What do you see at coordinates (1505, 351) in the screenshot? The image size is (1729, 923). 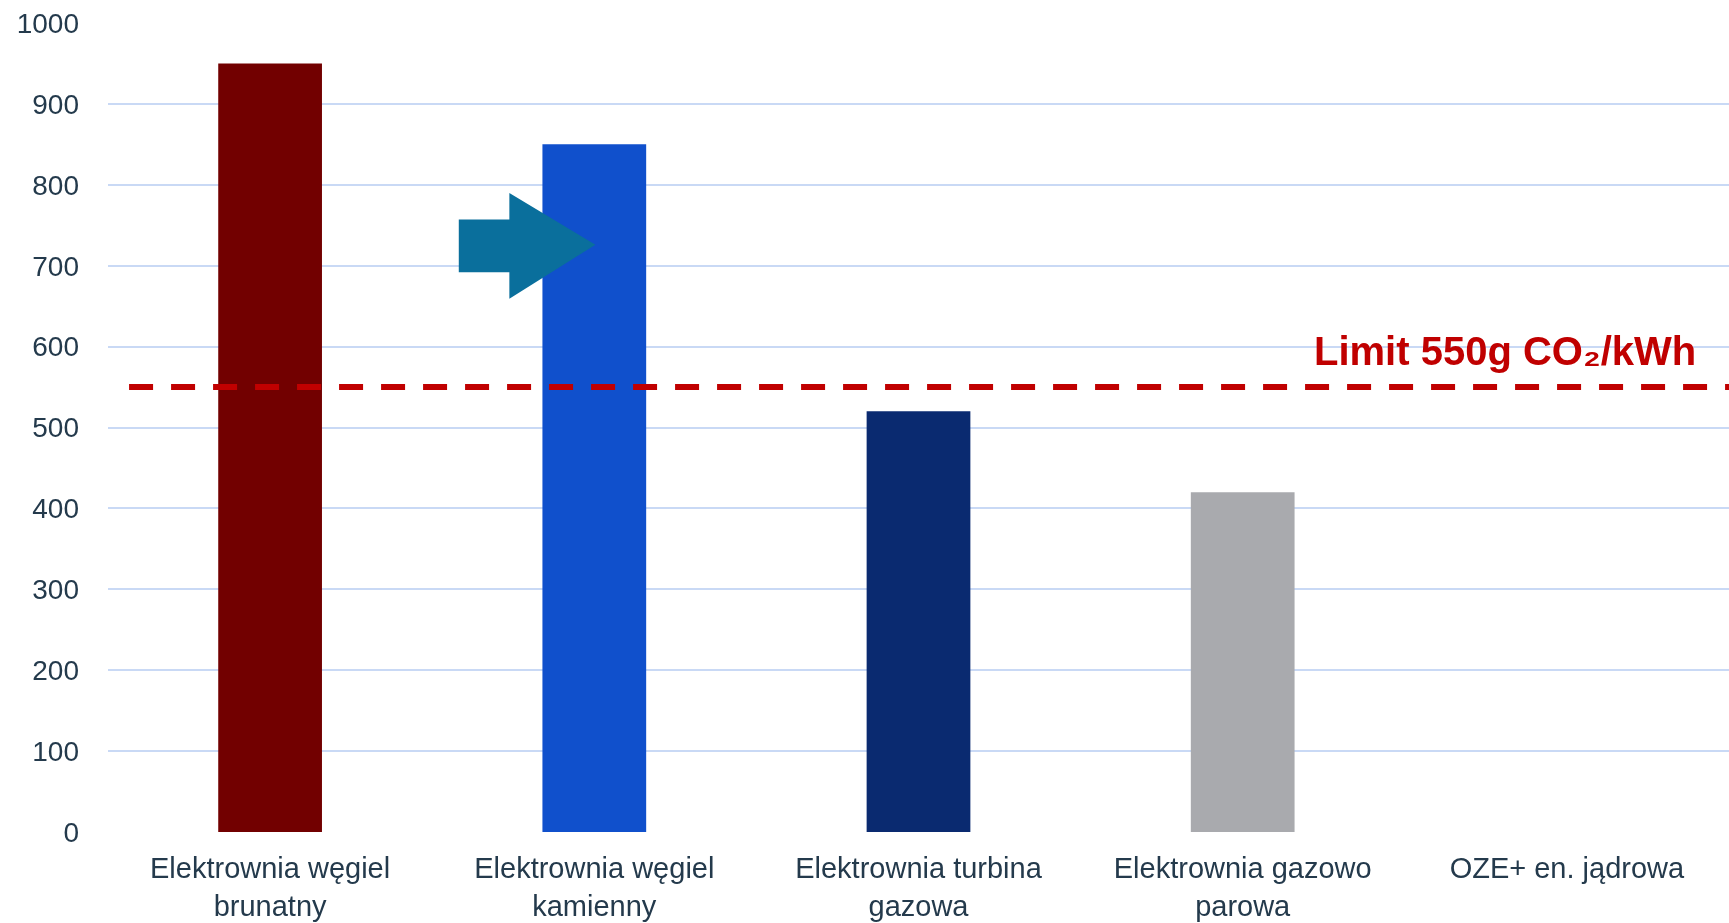 I see `ref-line-label: Limit 550g CO₂/kWh` at bounding box center [1505, 351].